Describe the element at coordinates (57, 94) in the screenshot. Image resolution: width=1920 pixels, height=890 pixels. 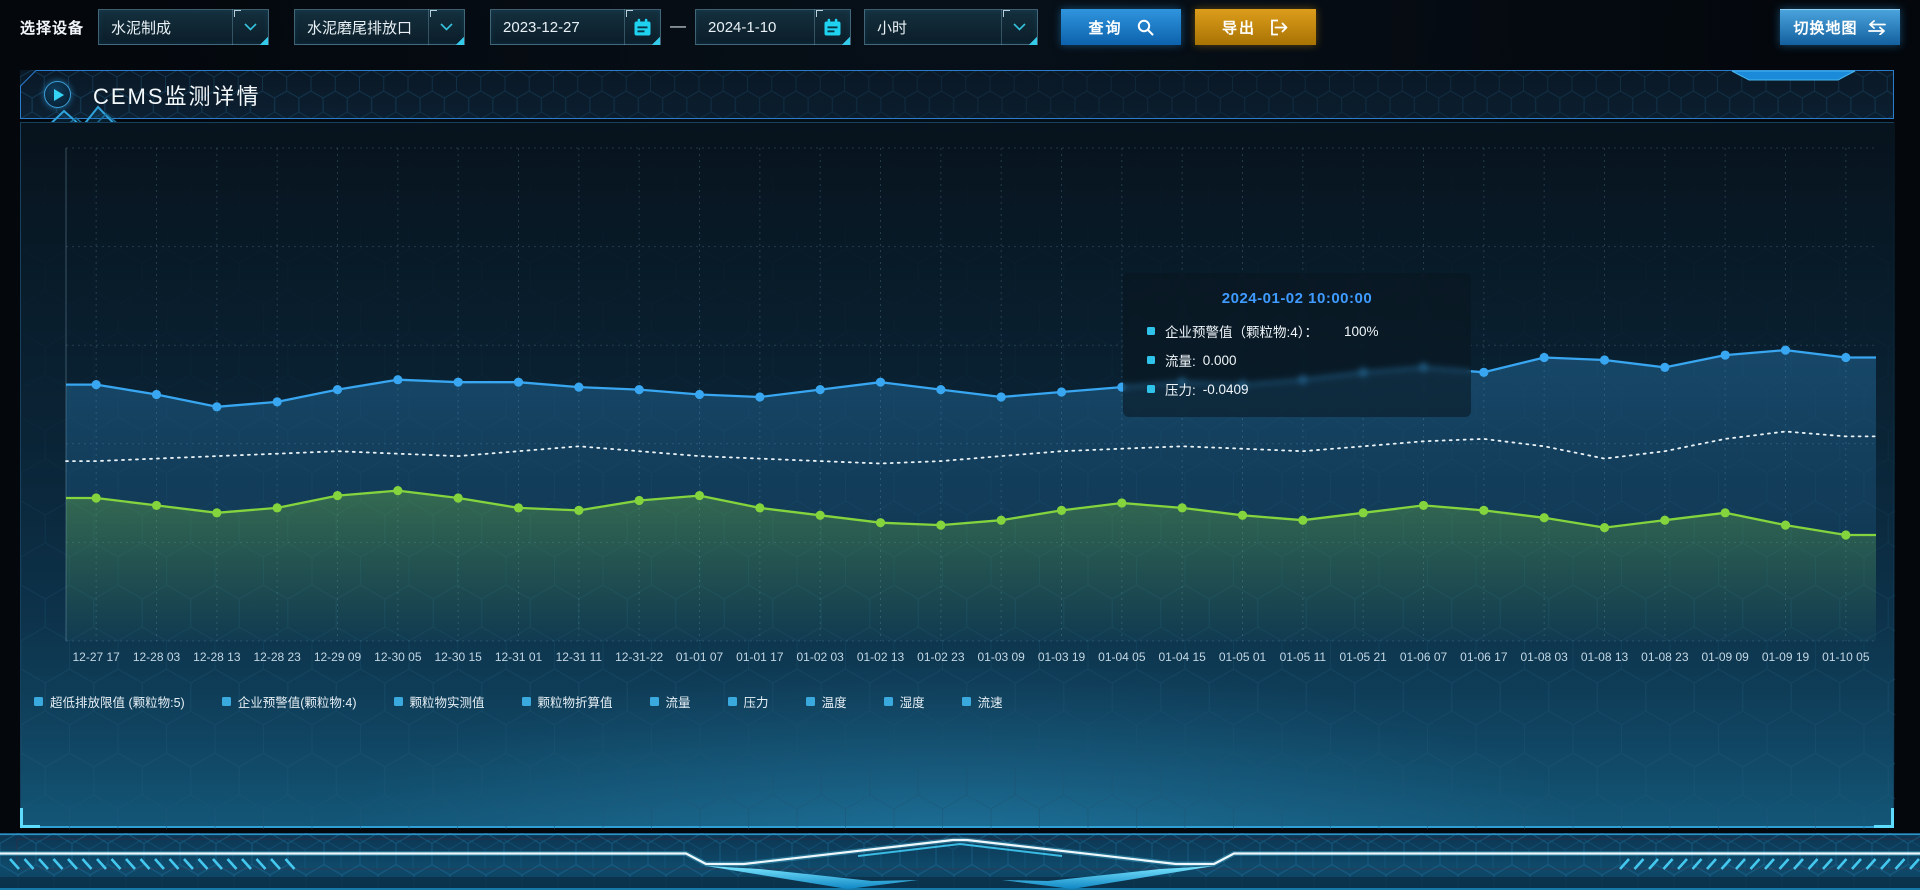
I see `play-circle-icon` at that location.